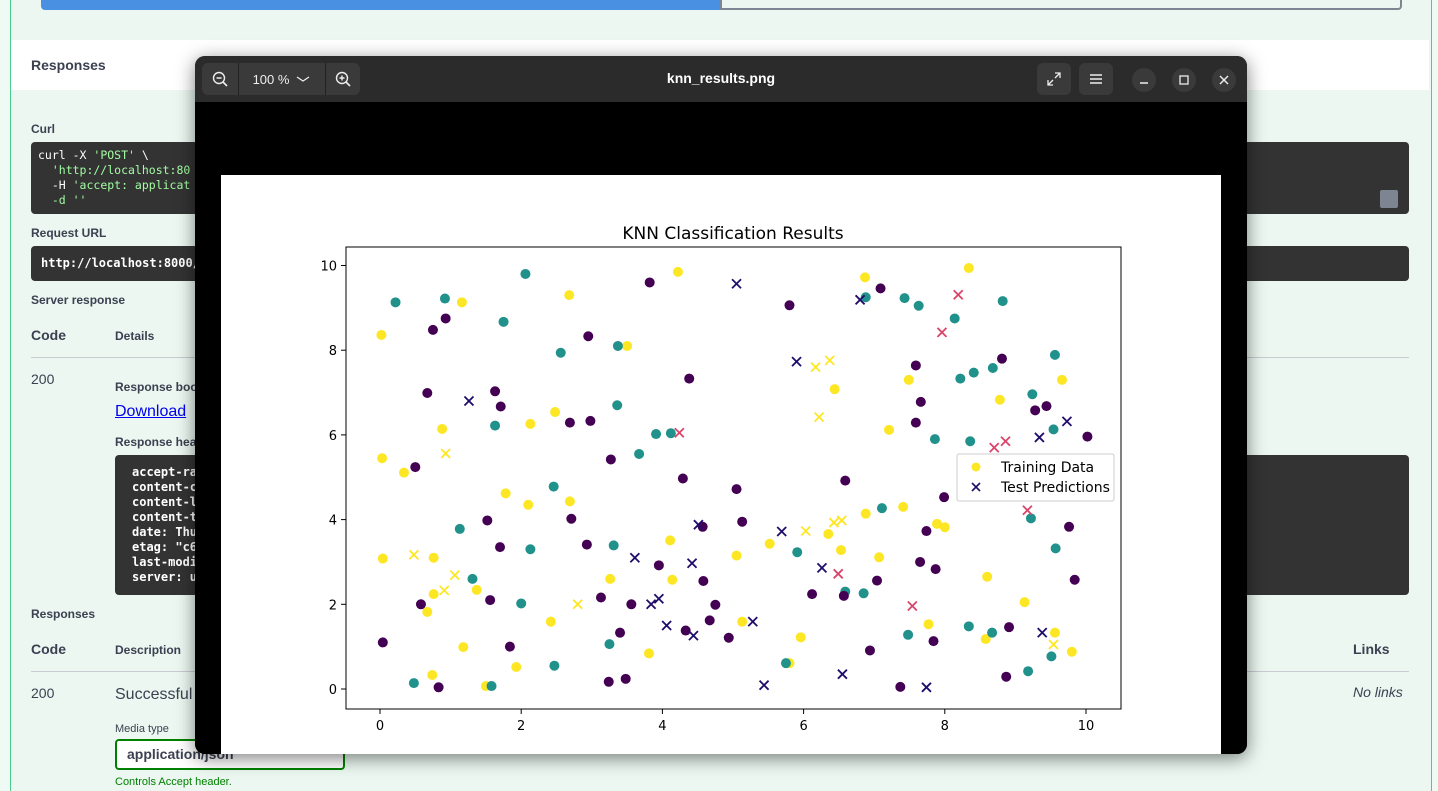 This screenshot has height=791, width=1438. What do you see at coordinates (120, 263) in the screenshot?
I see `request-url-value: http://localhost:8000/` at bounding box center [120, 263].